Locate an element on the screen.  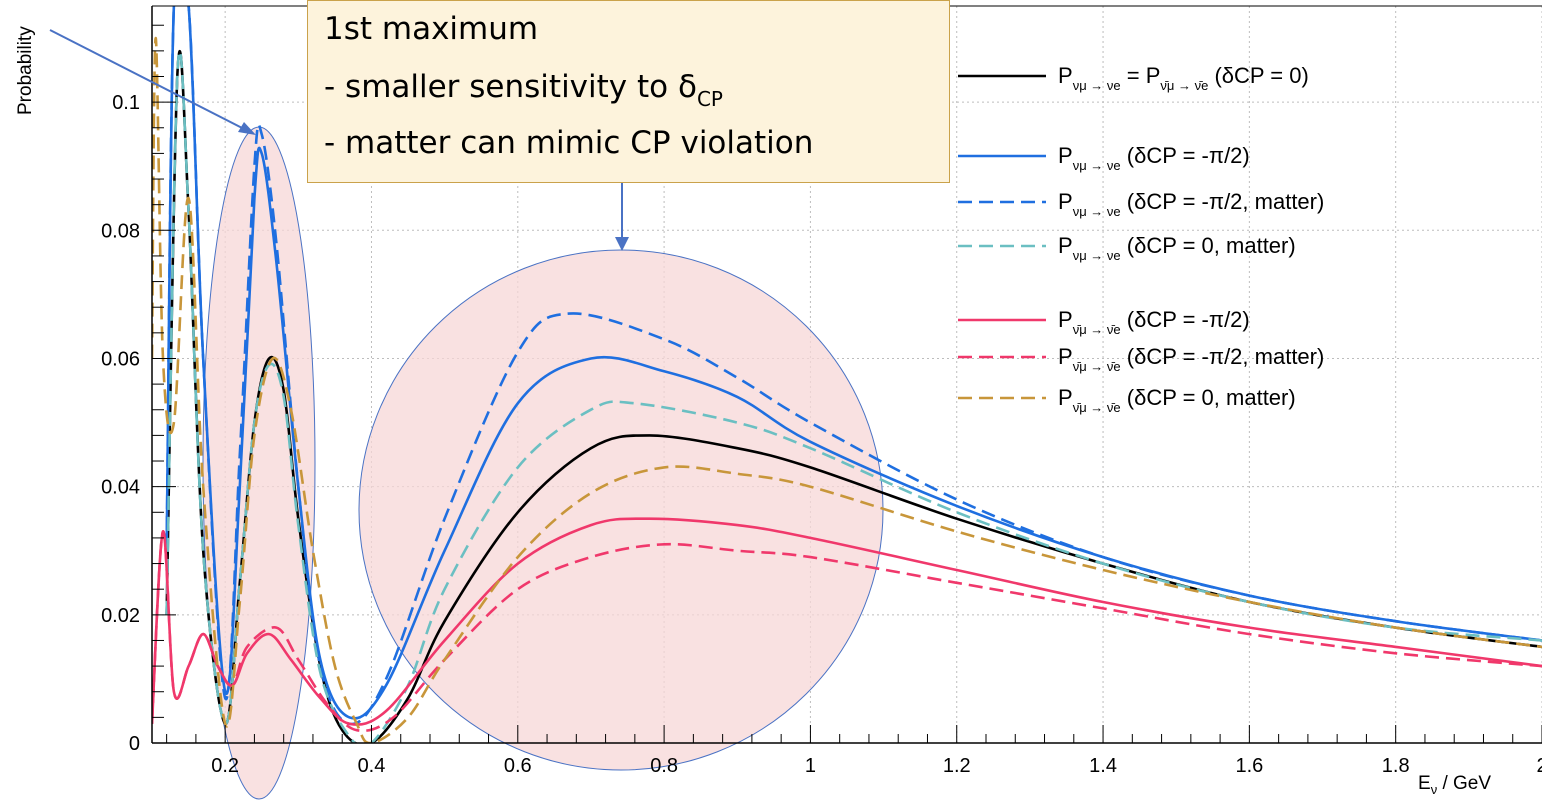
x-tick-label: 0.8 is located at coordinates (664, 766).